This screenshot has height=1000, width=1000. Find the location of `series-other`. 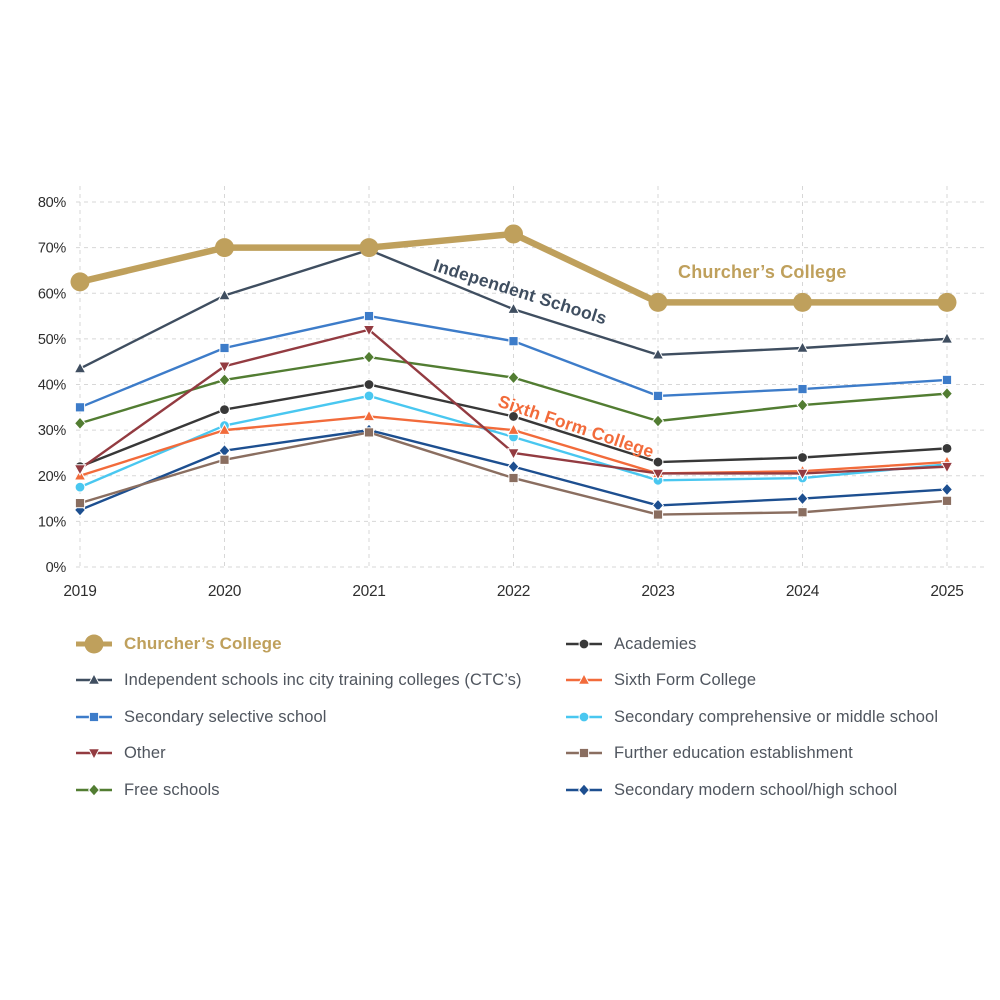

series-other is located at coordinates (513, 403).